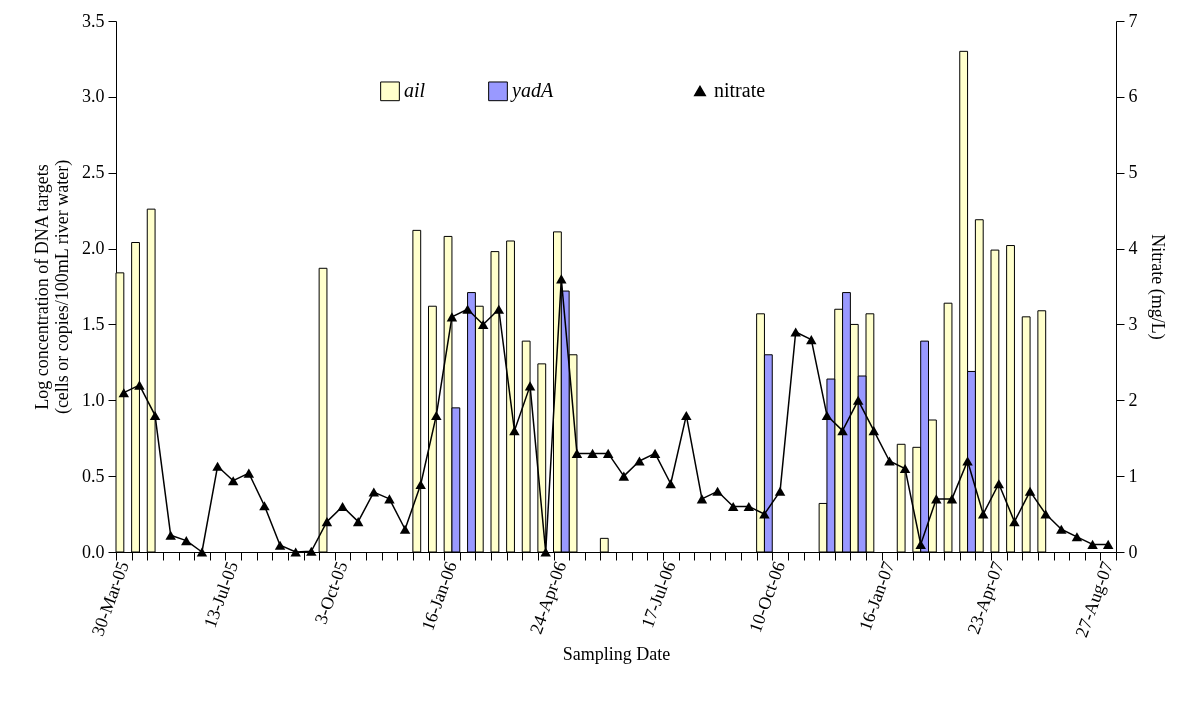 Image resolution: width=1186 pixels, height=711 pixels. What do you see at coordinates (1133, 248) in the screenshot?
I see `y2-tick-label: 4` at bounding box center [1133, 248].